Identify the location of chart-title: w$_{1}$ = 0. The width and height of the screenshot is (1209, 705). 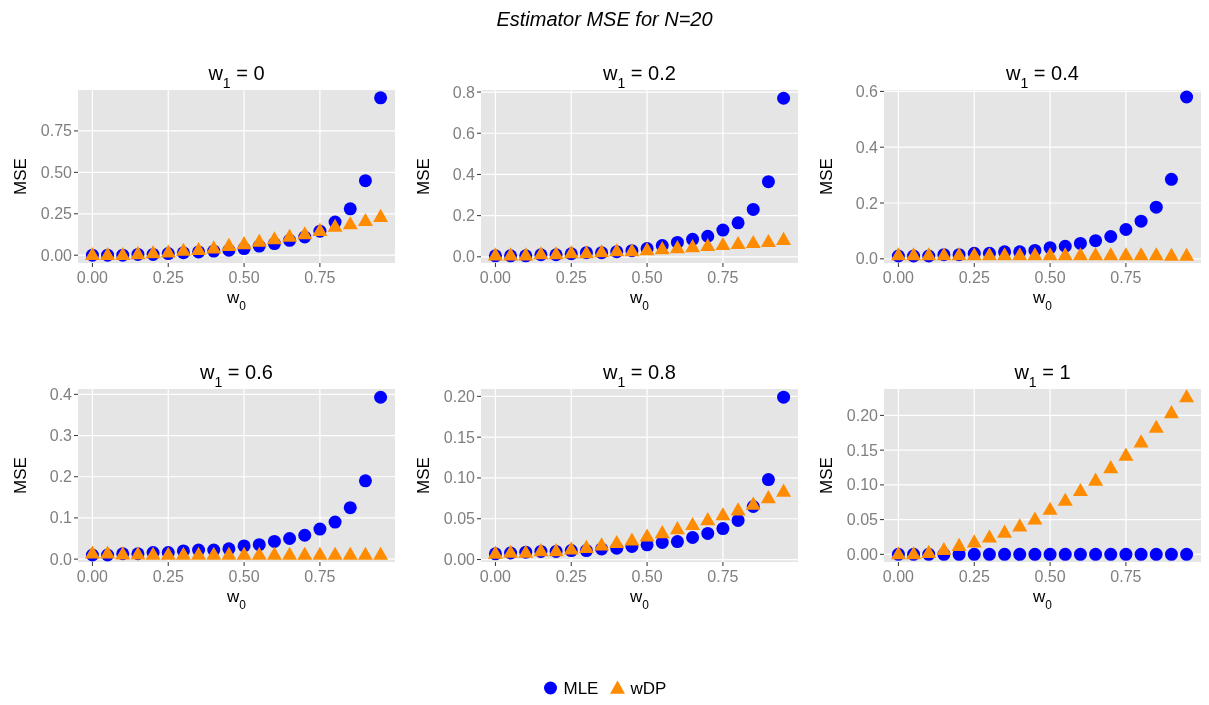
(236, 76).